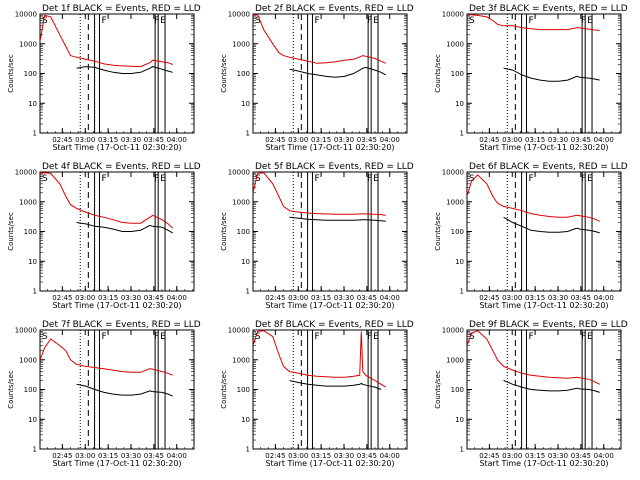 This screenshot has width=640, height=480. I want to click on panel-title: Det 9f BLACK = Events, RED = LLD, so click(548, 325).